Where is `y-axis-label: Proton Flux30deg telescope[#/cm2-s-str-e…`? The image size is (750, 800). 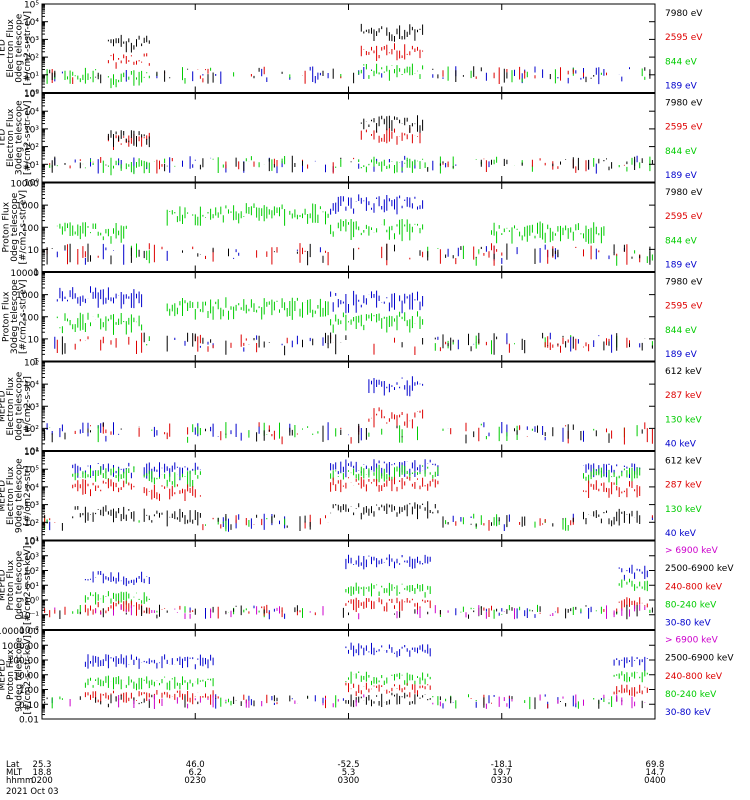
y-axis-label: Proton Flux30deg telescope[#/cm2-s-str-e… is located at coordinates (15, 316).